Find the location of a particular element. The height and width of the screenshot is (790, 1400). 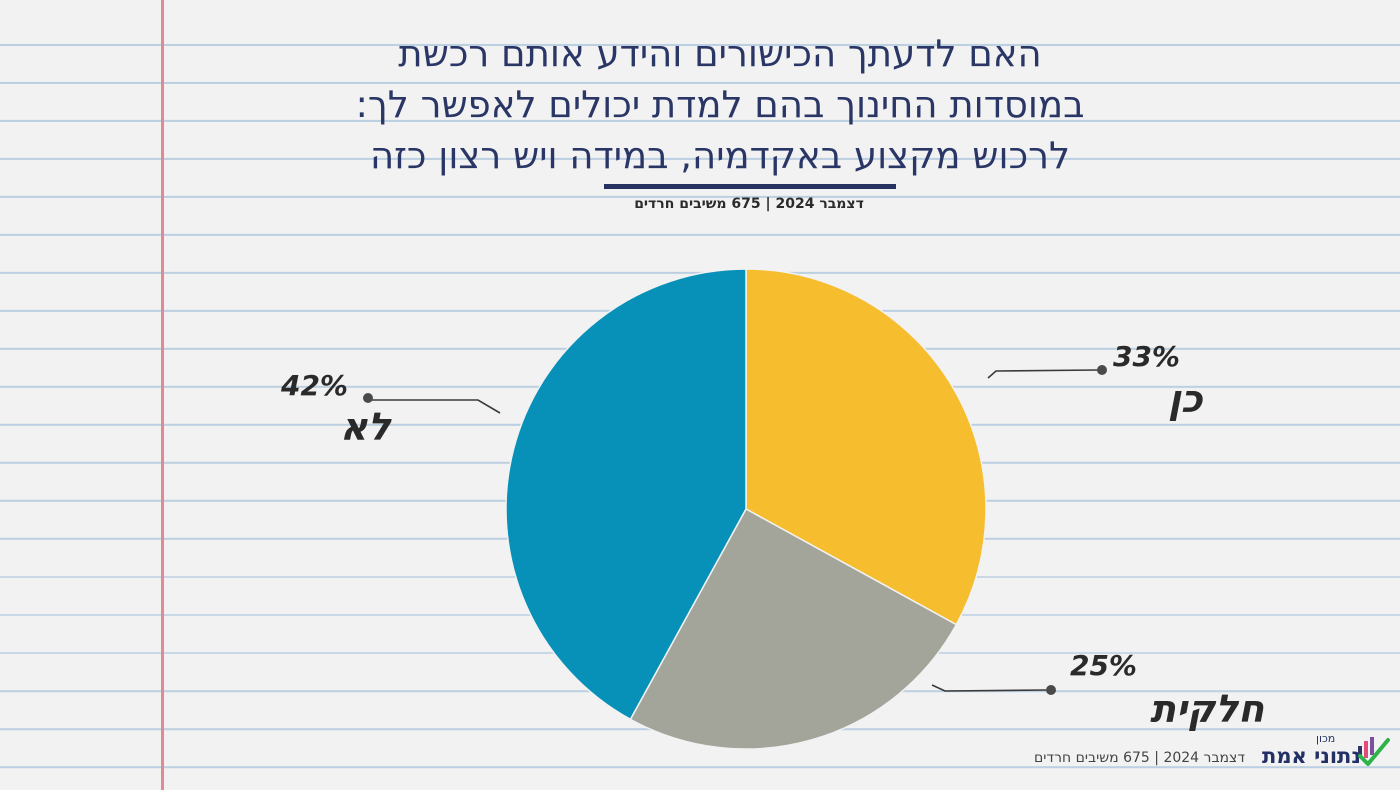

percent-label-yes: 33% is located at coordinates (1146, 356).